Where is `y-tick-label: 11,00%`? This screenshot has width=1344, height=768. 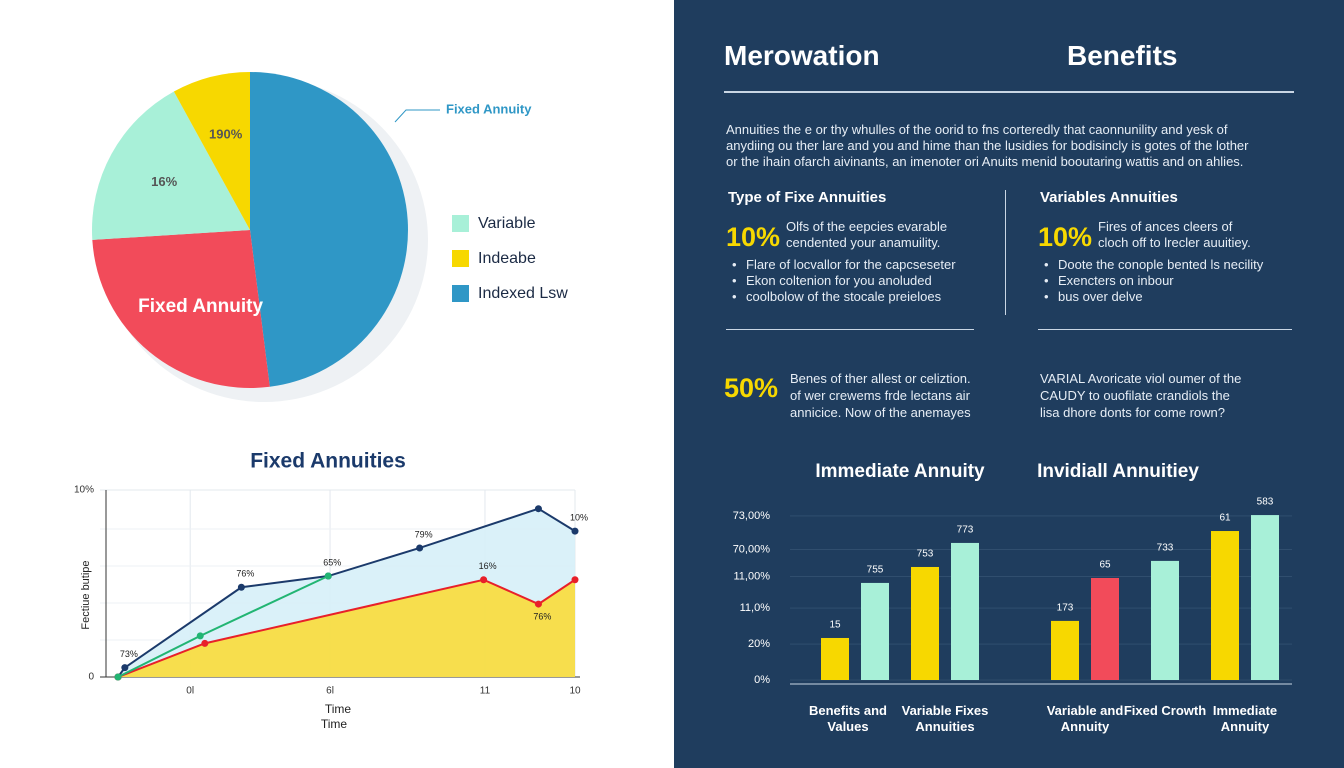 y-tick-label: 11,00% is located at coordinates (752, 577).